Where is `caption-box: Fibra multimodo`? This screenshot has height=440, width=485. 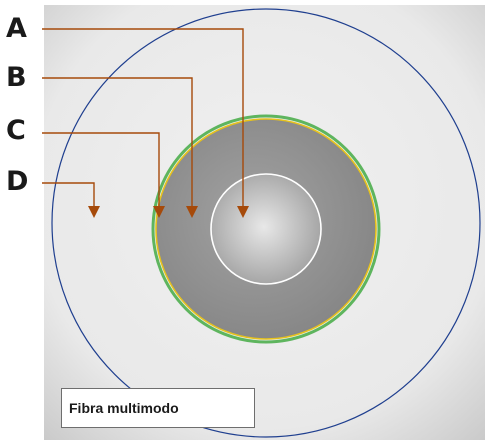 caption-box: Fibra multimodo is located at coordinates (158, 408).